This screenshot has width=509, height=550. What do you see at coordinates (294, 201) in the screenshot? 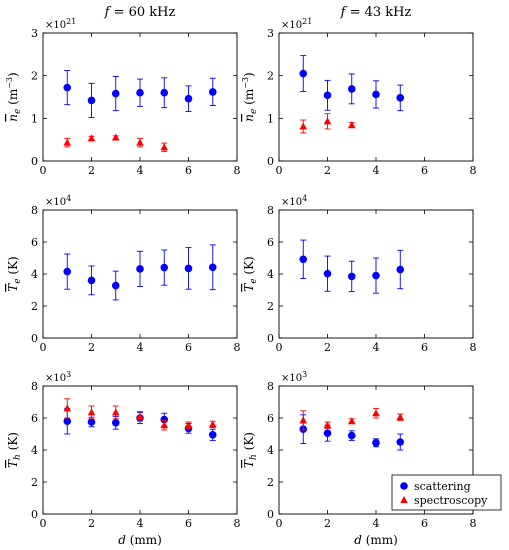
I see `y-multiplier-label: ×10⁴` at bounding box center [294, 201].